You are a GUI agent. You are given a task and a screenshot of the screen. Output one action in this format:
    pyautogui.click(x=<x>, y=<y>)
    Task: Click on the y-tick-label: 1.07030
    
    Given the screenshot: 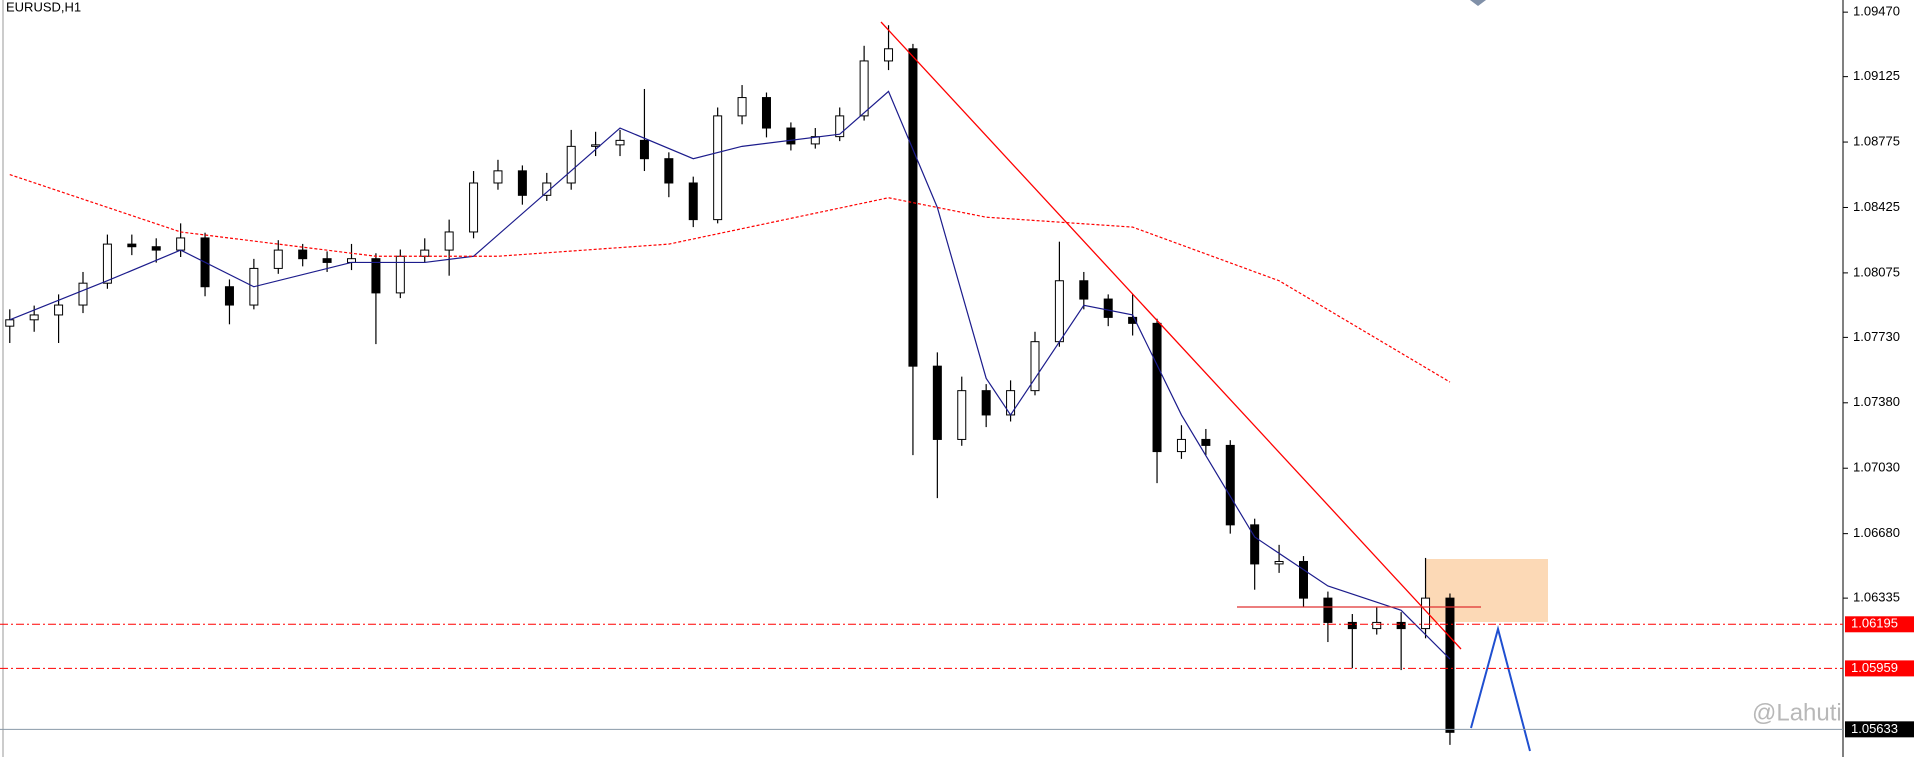 What is the action you would take?
    pyautogui.click(x=1876, y=467)
    